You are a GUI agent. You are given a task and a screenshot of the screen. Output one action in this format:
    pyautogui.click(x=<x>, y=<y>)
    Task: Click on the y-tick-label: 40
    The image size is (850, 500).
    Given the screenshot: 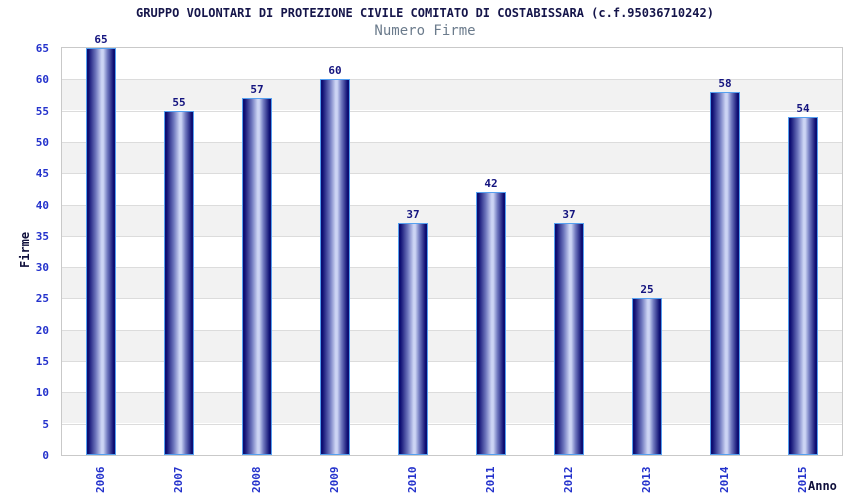 What is the action you would take?
    pyautogui.click(x=42, y=205)
    